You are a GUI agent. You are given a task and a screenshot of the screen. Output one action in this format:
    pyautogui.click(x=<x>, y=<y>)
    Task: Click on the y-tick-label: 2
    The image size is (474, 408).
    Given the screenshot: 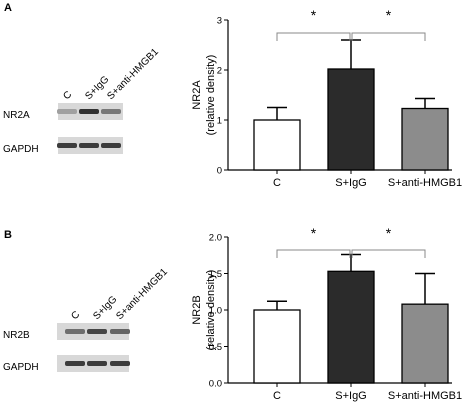 What is the action you would take?
    pyautogui.click(x=219, y=71)
    